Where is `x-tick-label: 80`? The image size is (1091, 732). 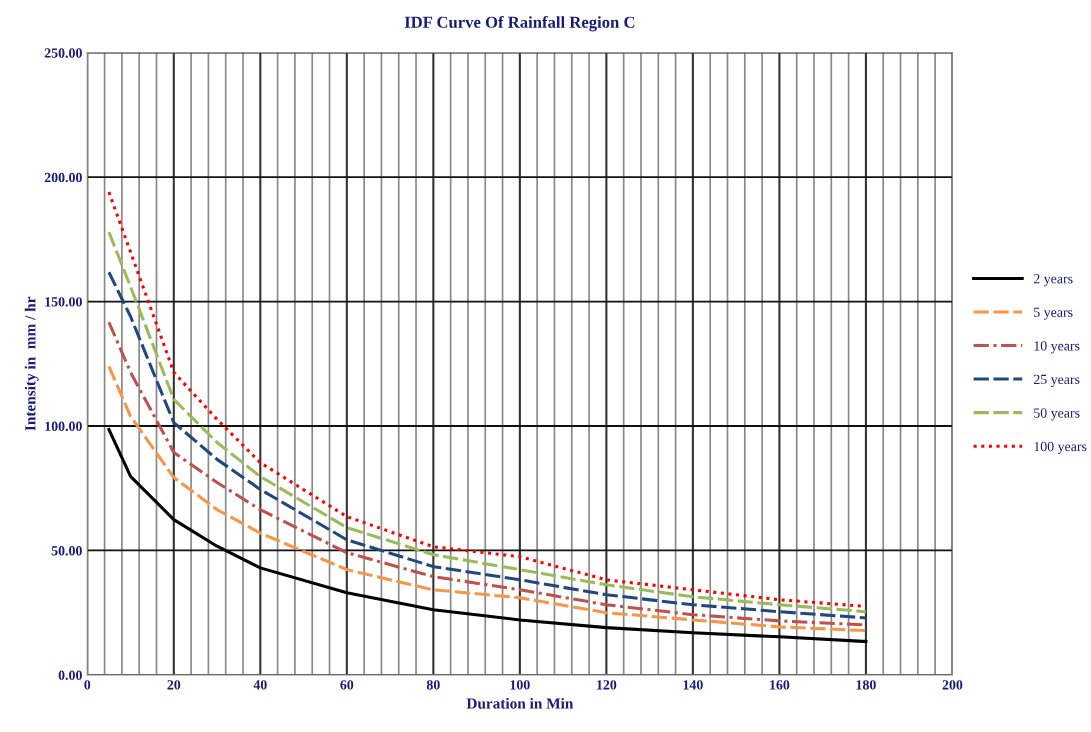
x-tick-label: 80 is located at coordinates (433, 685).